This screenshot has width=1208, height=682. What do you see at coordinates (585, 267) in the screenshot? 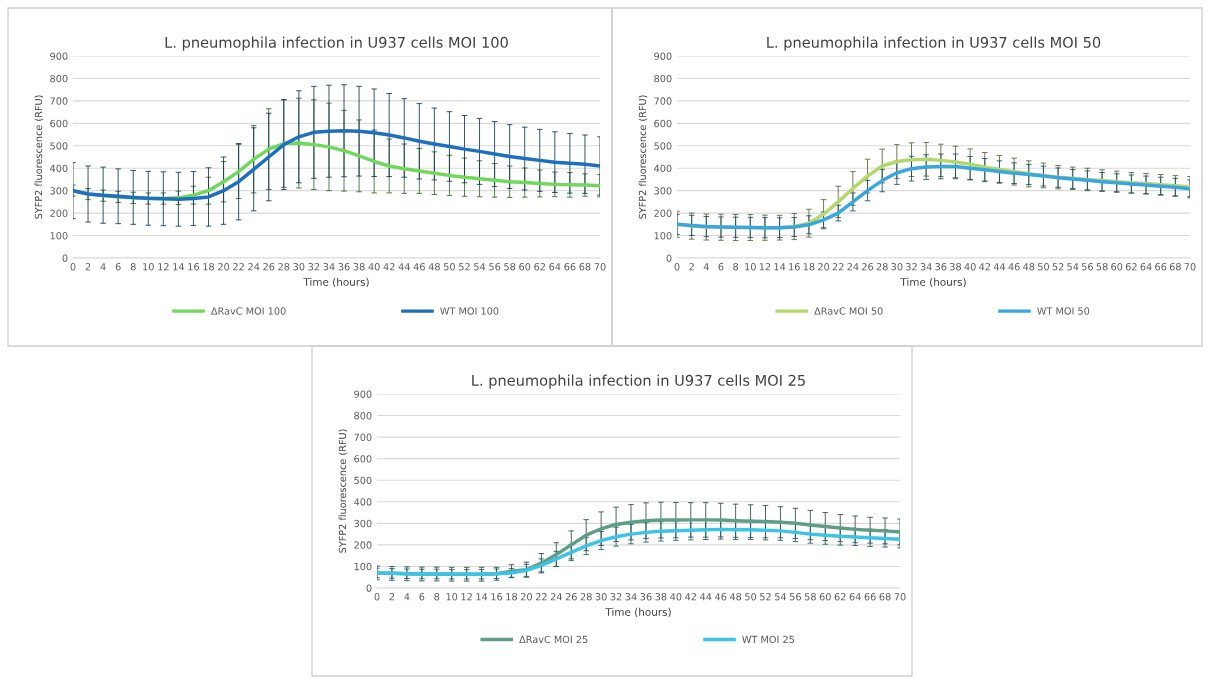
I see `x-tick-label: 68` at bounding box center [585, 267].